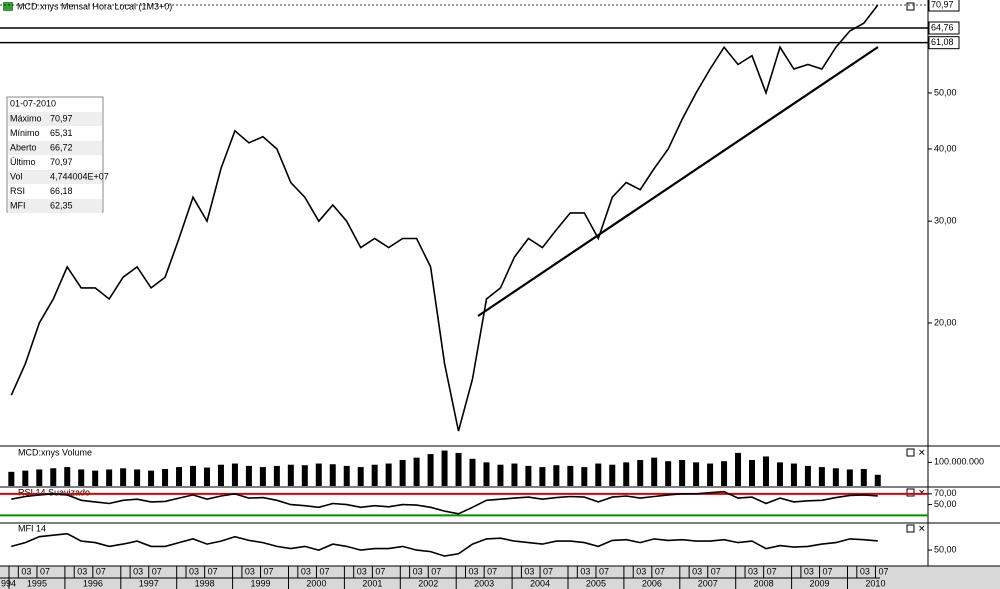  I want to click on year-label: 2004, so click(540, 583).